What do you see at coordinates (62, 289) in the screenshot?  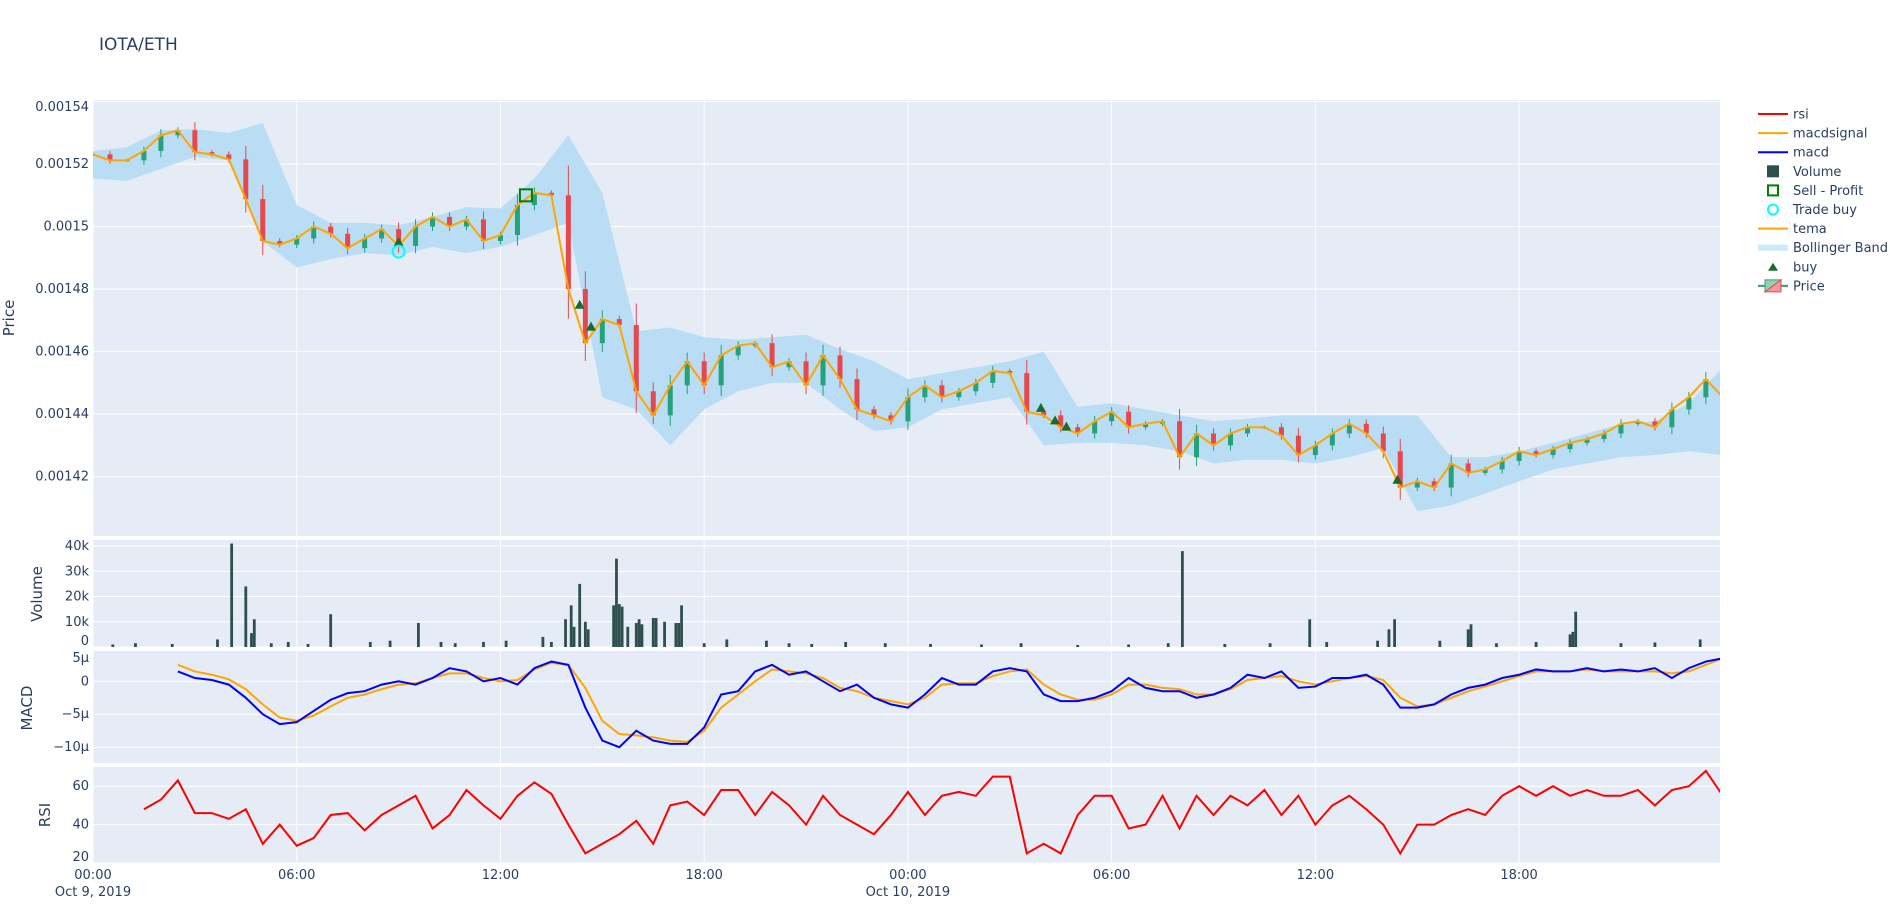 I see `price-y-tick-label: 0.00148` at bounding box center [62, 289].